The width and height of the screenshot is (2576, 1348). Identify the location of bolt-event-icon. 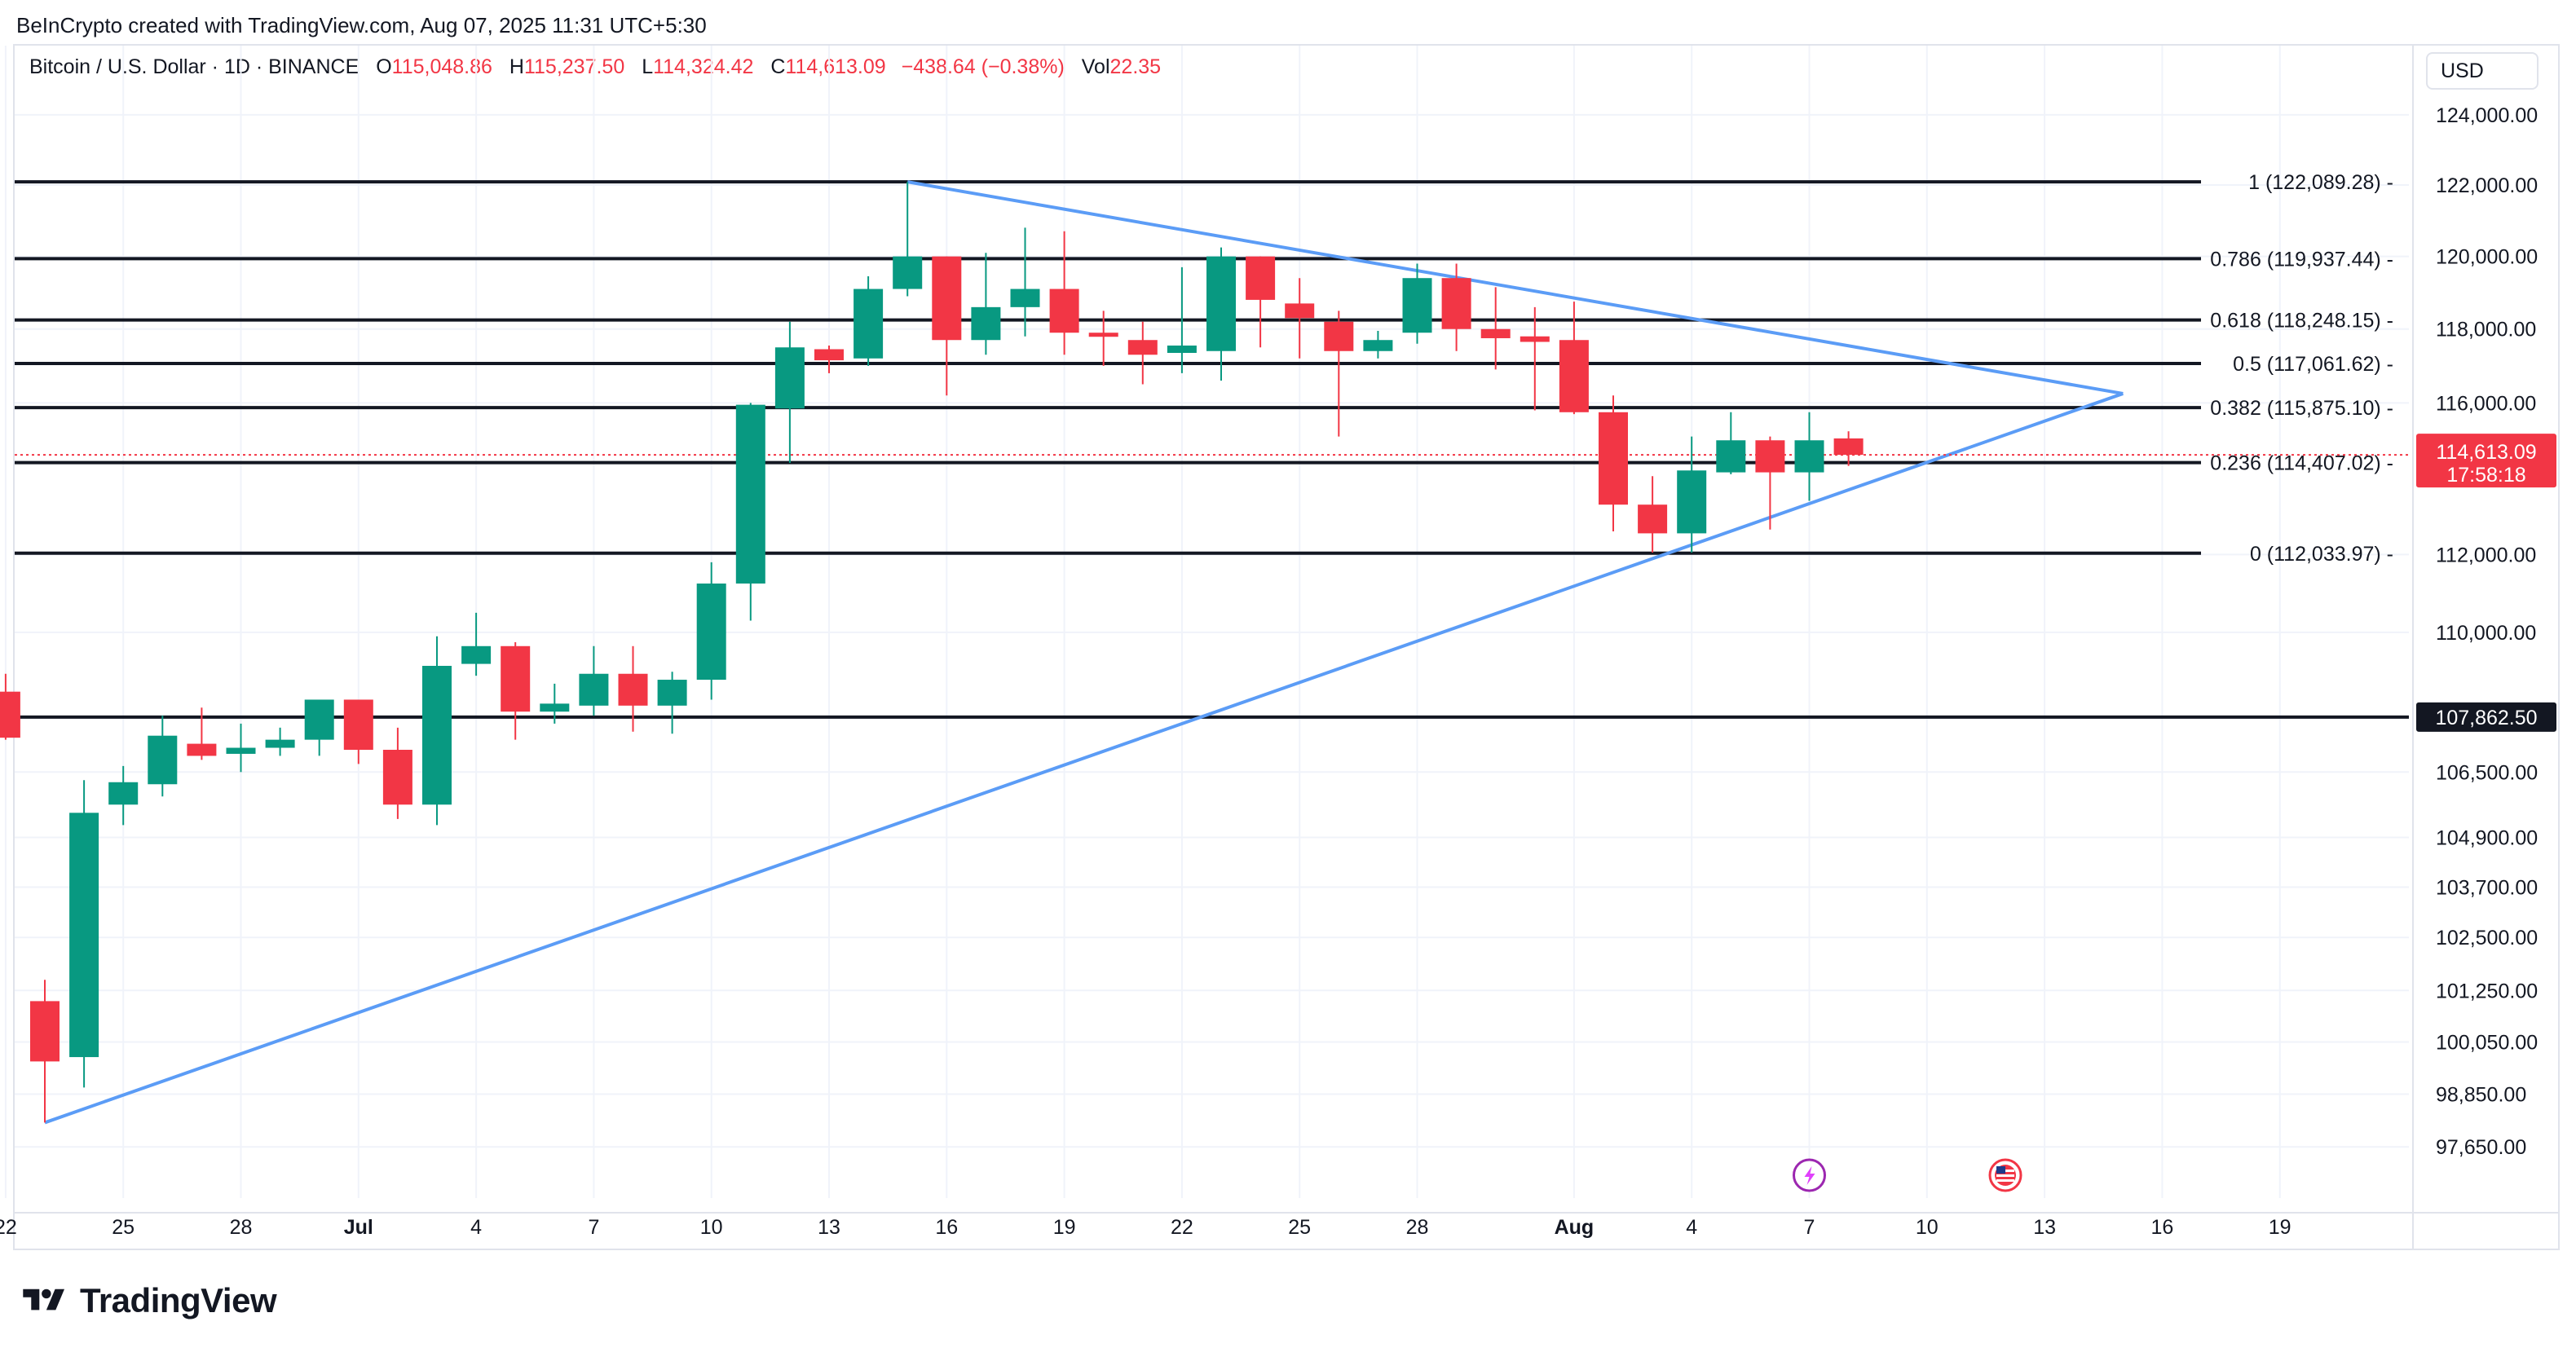
(1809, 1175).